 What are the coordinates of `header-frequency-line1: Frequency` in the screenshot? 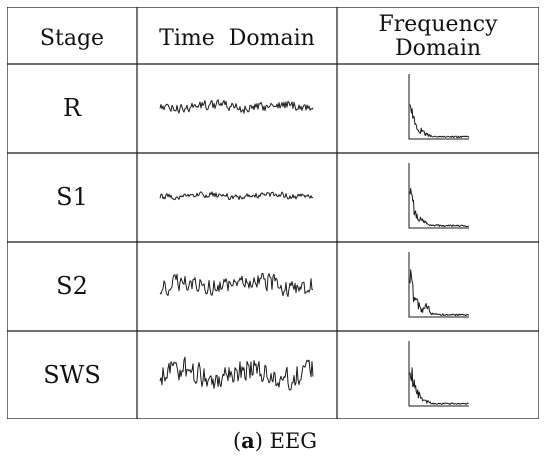 It's located at (439, 24).